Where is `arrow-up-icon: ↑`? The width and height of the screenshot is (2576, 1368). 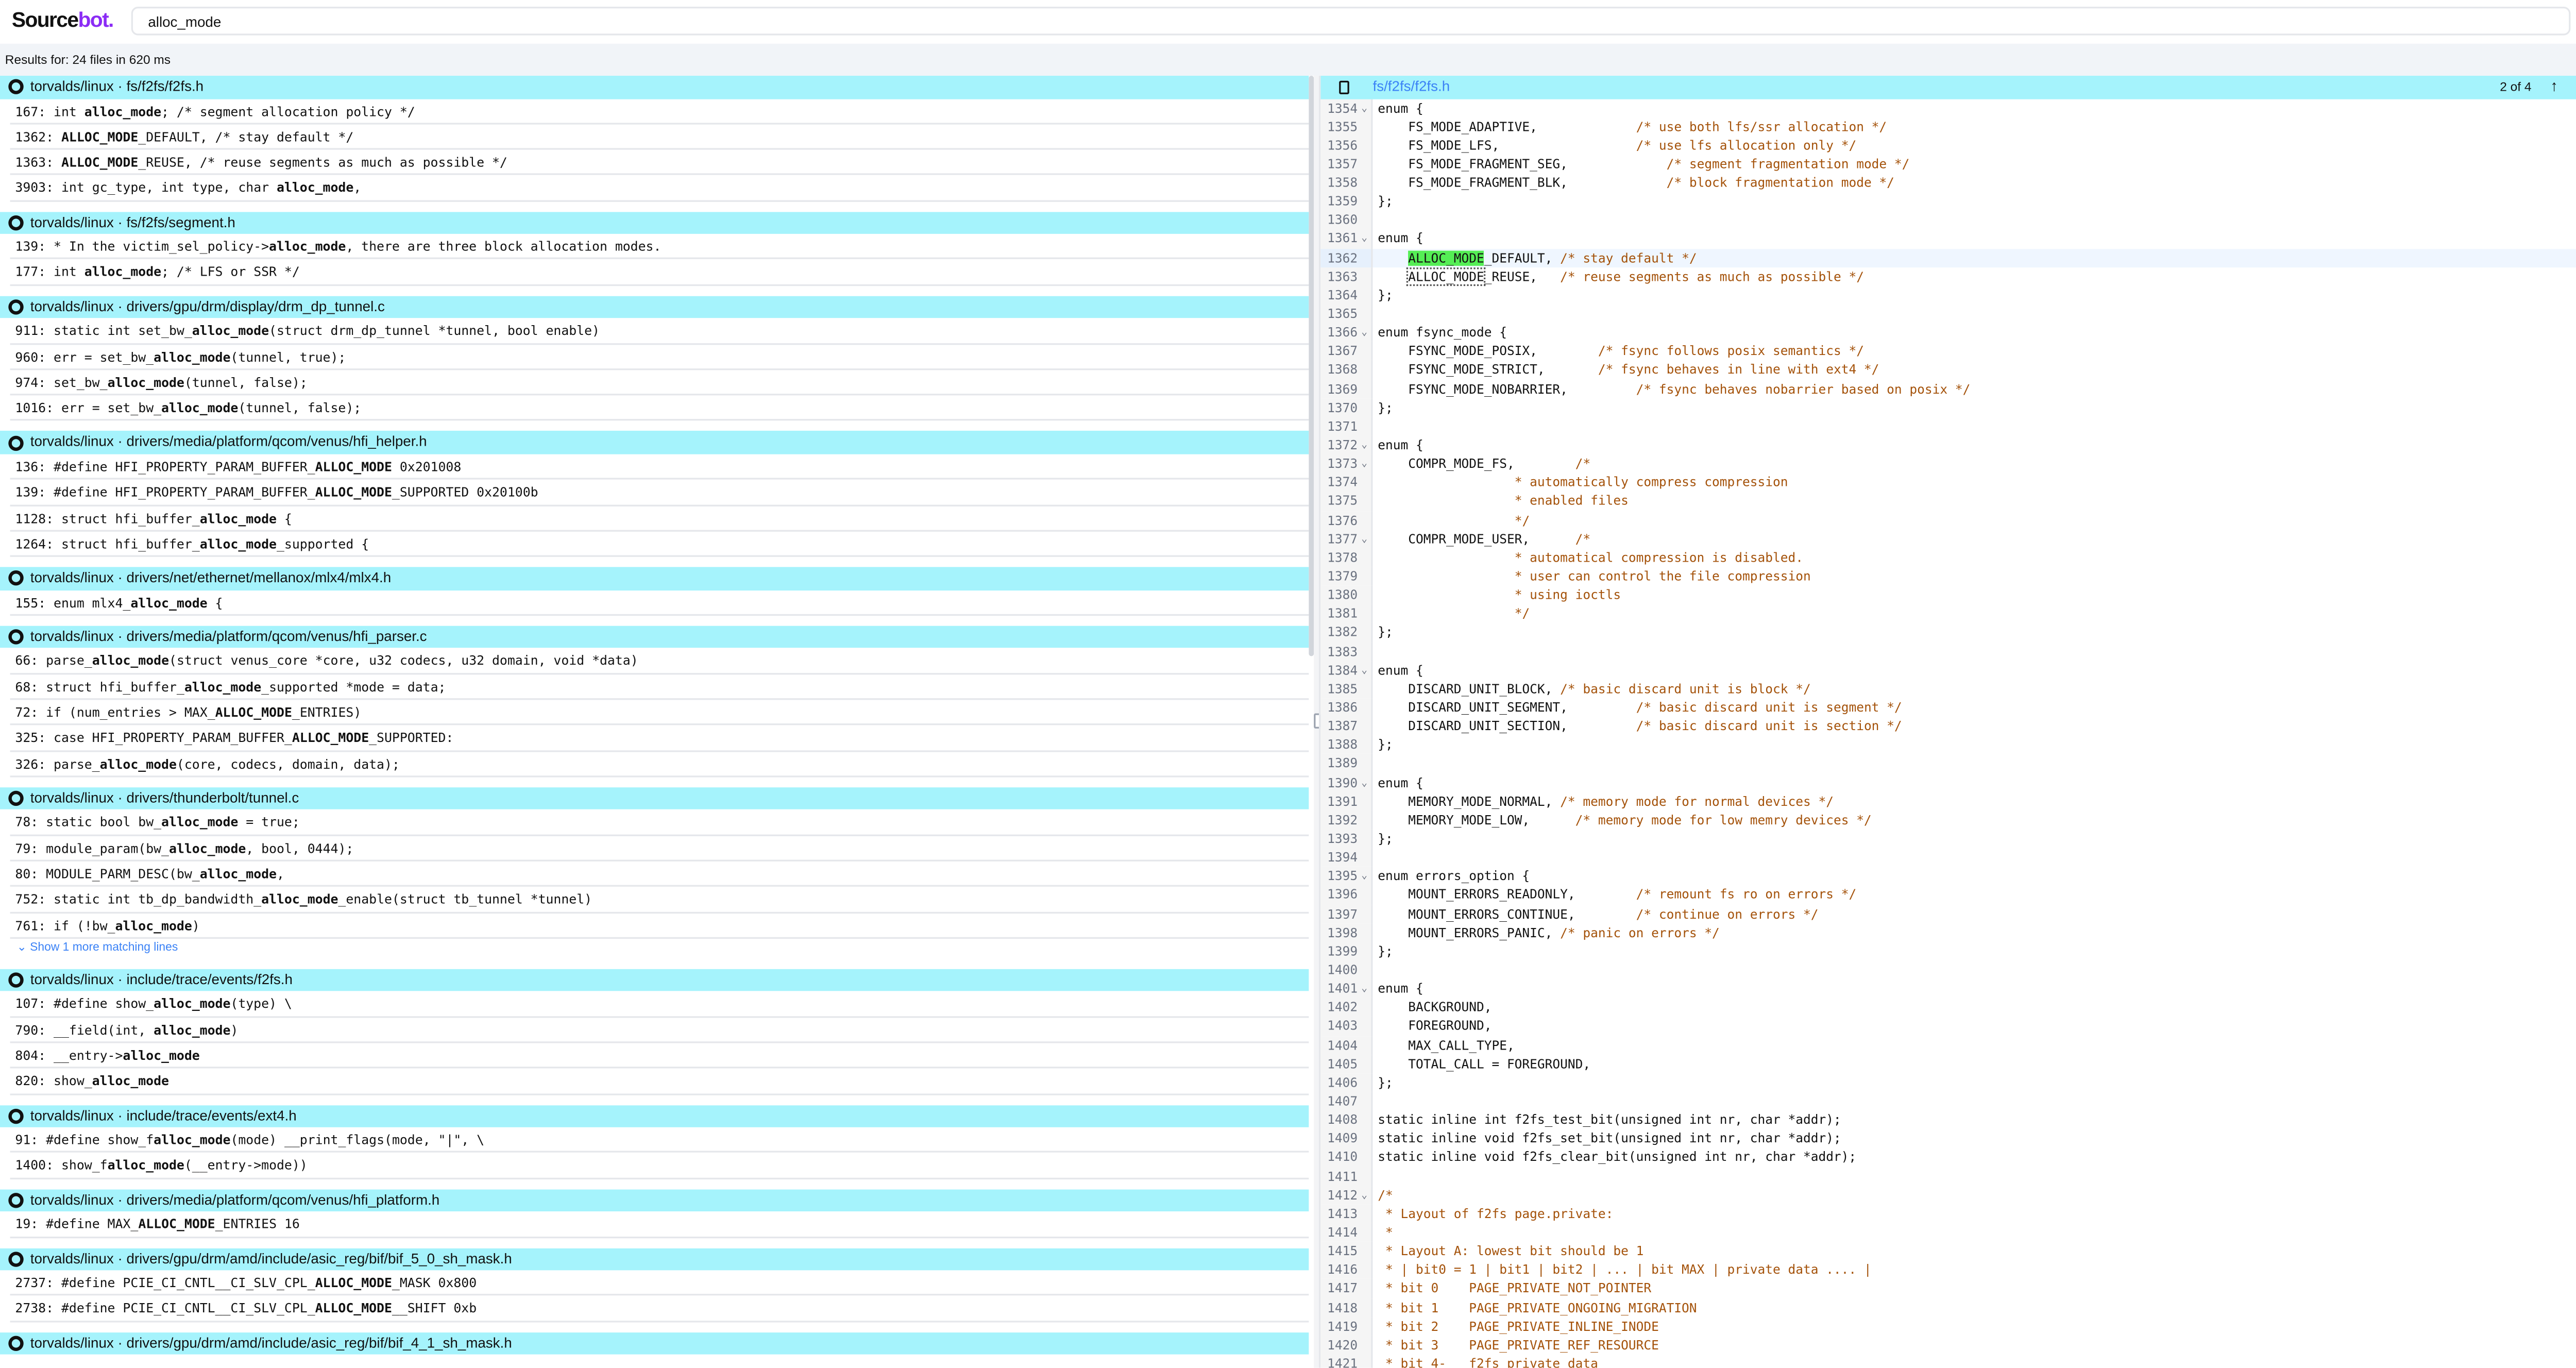
arrow-up-icon: ↑ is located at coordinates (2554, 85).